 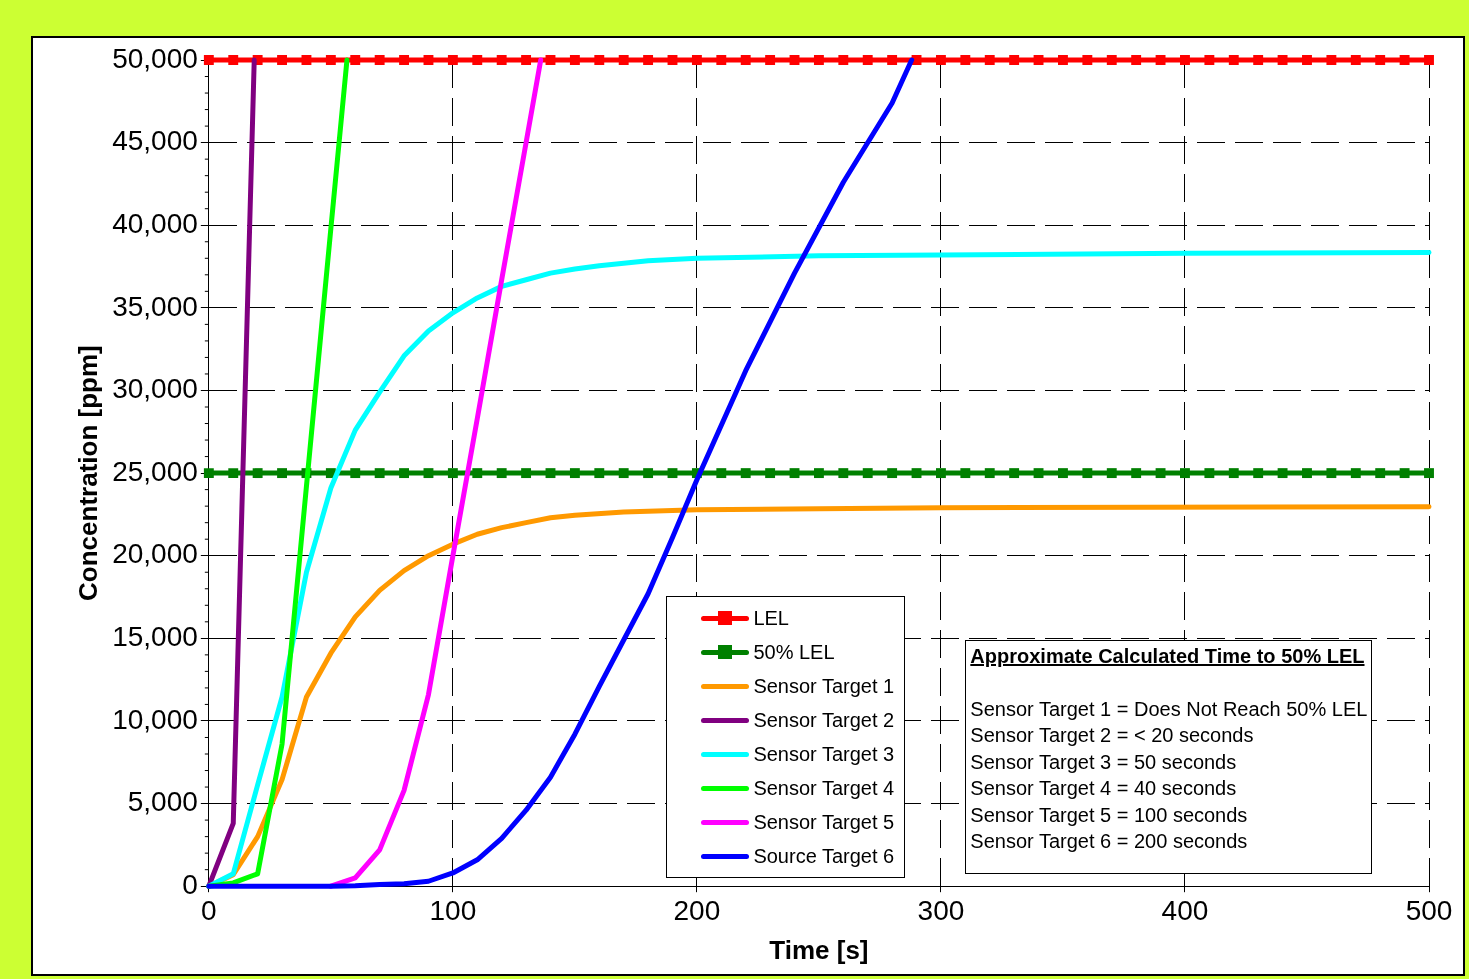 What do you see at coordinates (155, 719) in the screenshot?
I see `y-tick-label: 10,000` at bounding box center [155, 719].